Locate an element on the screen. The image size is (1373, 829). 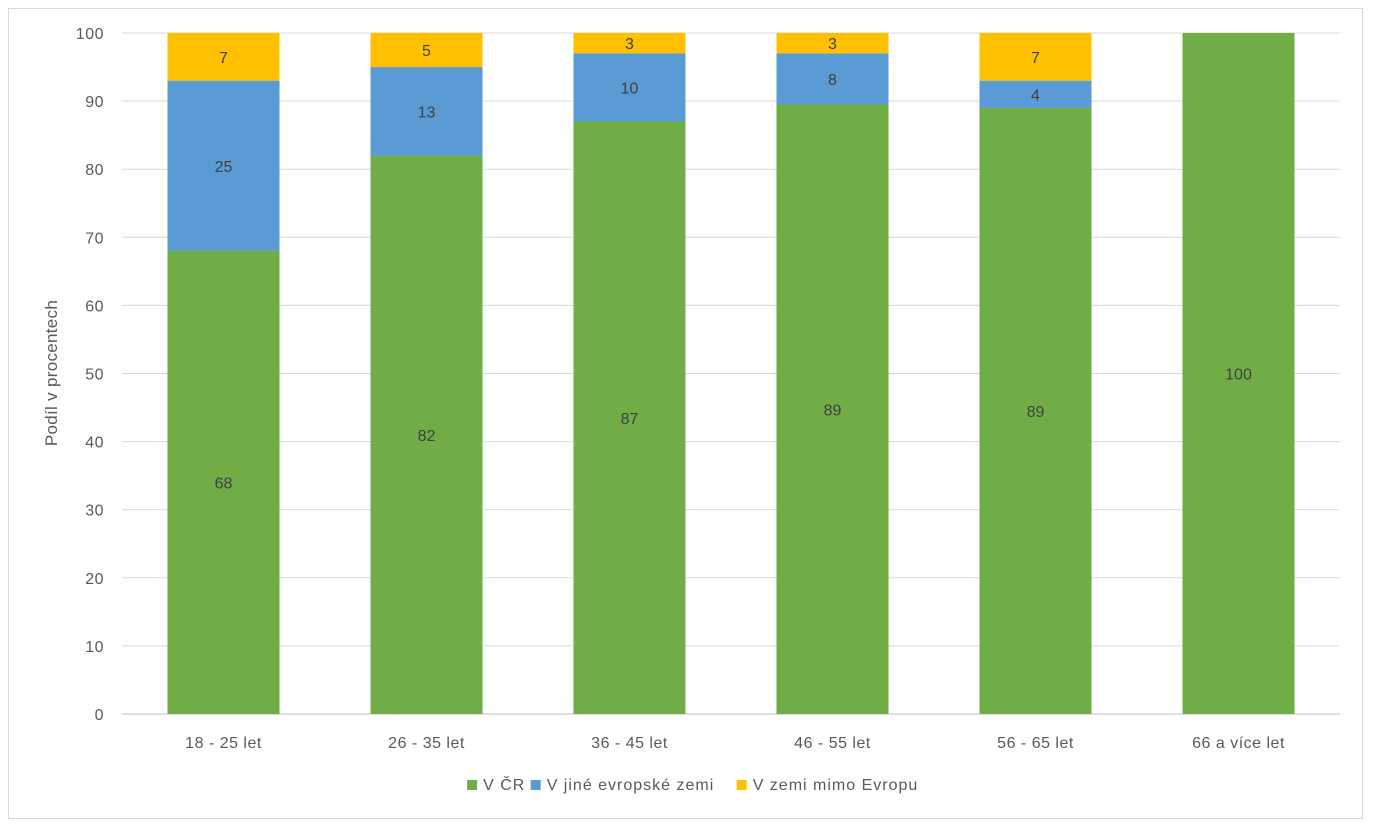
y-tick-label: 0 is located at coordinates (99, 715).